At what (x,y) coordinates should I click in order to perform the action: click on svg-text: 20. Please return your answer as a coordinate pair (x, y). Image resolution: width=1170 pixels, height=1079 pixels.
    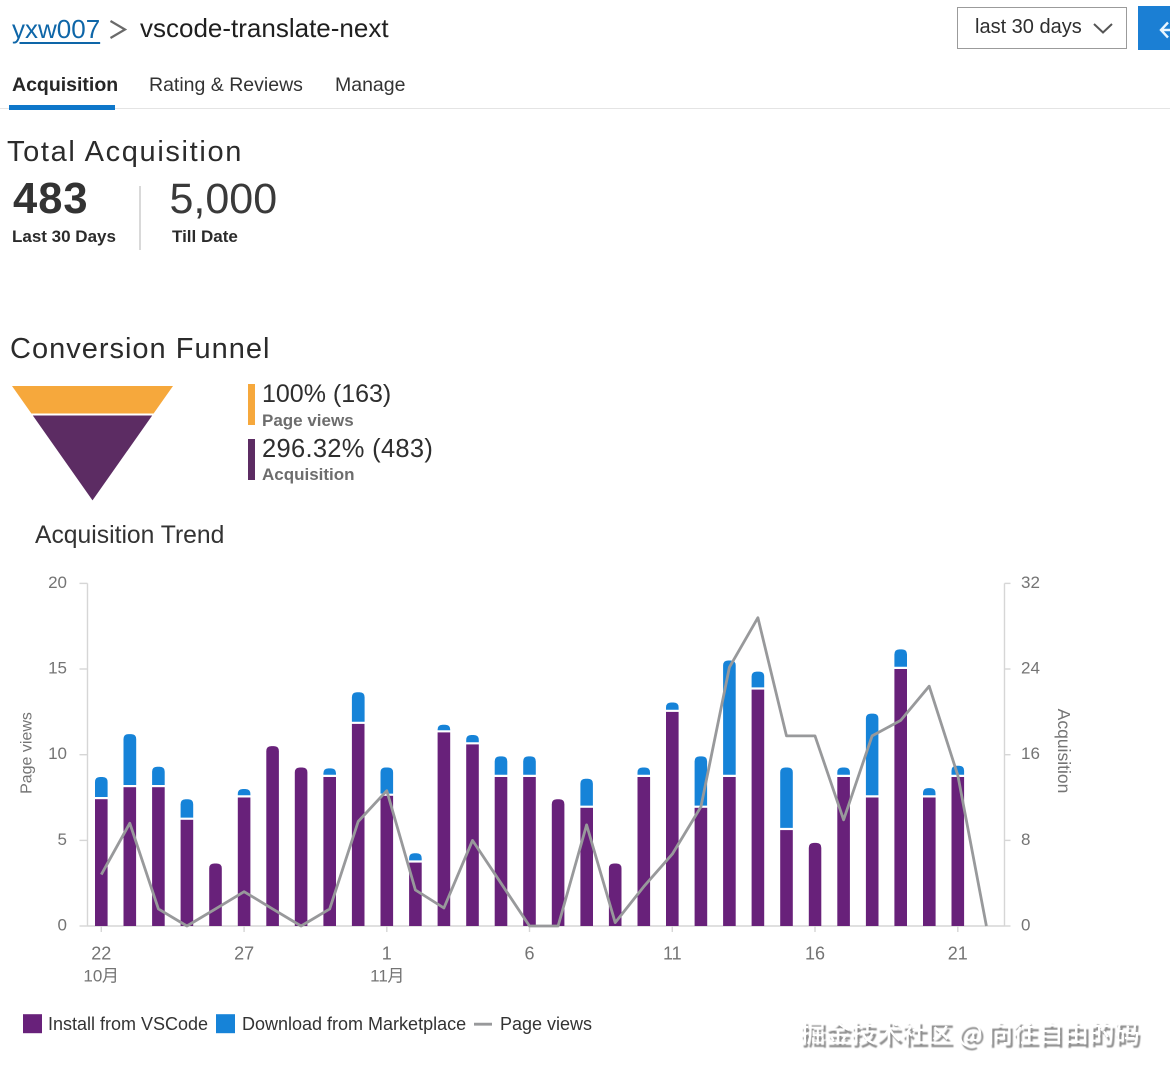
    Looking at the image, I should click on (57, 582).